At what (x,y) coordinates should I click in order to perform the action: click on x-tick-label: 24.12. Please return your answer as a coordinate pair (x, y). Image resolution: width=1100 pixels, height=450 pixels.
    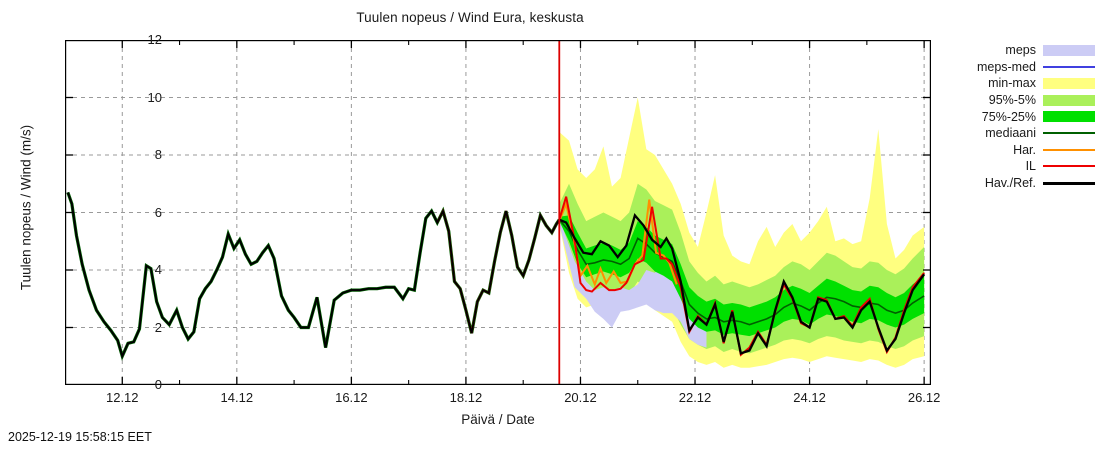
    Looking at the image, I should click on (809, 397).